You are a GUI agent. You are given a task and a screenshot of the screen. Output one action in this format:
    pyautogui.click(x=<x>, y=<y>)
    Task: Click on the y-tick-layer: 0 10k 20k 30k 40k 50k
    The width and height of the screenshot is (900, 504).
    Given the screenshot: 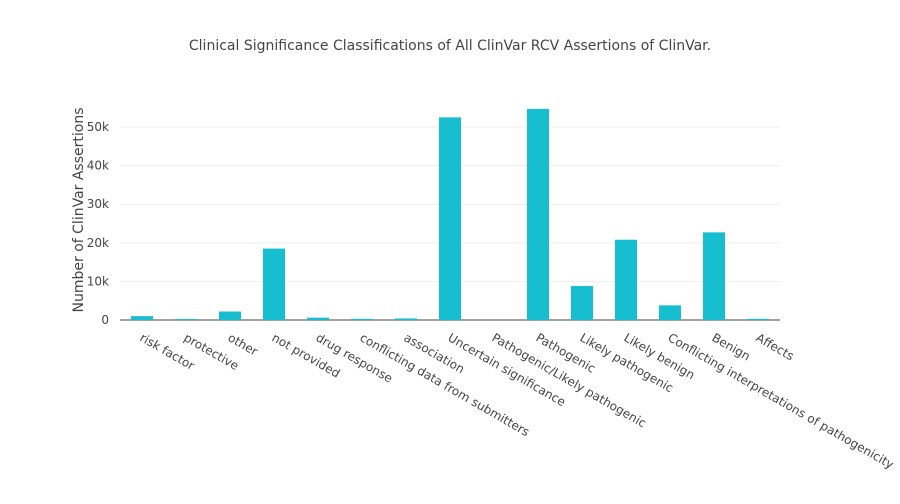 What is the action you would take?
    pyautogui.click(x=98, y=223)
    